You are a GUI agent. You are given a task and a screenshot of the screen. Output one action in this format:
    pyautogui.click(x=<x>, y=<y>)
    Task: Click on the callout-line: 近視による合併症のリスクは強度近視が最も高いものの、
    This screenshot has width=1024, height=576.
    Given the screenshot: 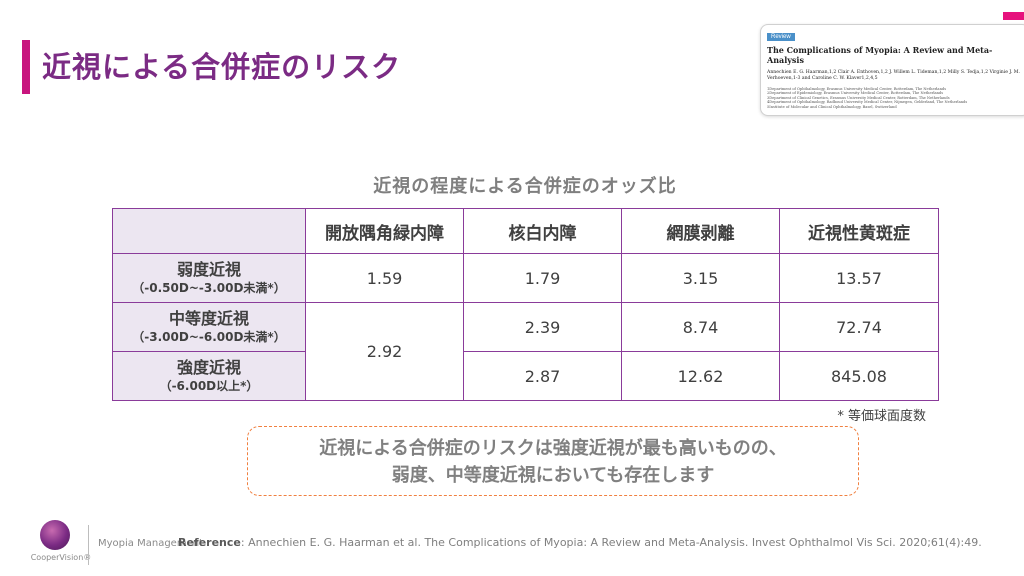 What is the action you would take?
    pyautogui.click(x=553, y=448)
    